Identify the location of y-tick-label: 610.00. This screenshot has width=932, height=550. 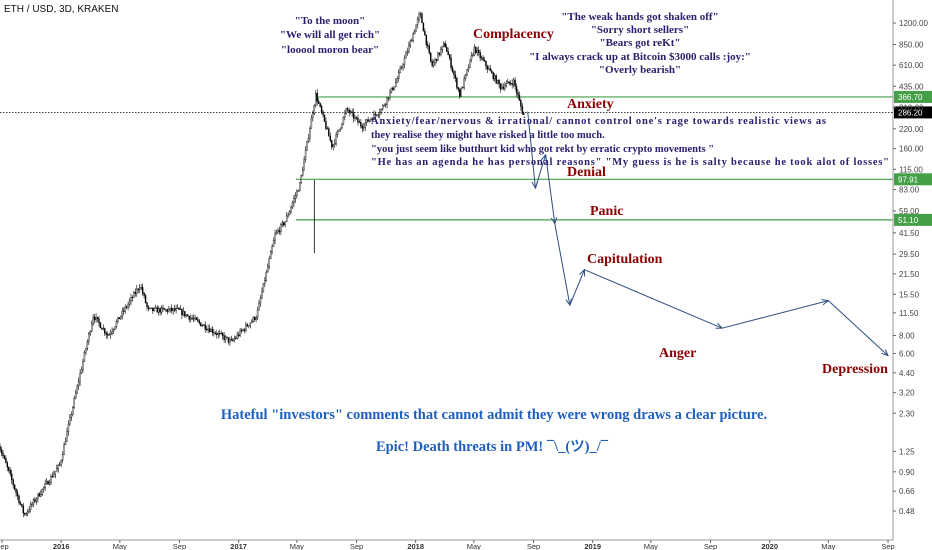
(911, 65).